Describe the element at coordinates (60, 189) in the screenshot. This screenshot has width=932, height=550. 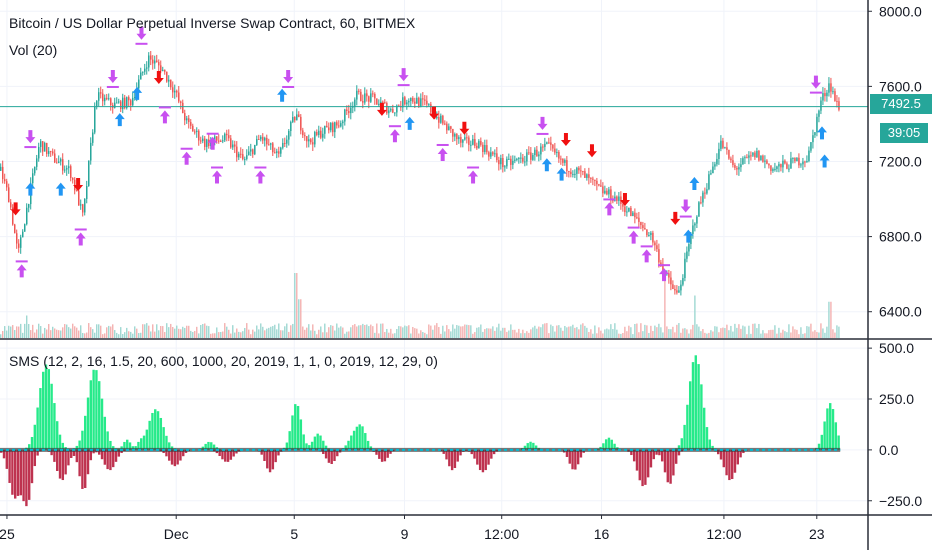
I see `buy-arrow-icon` at that location.